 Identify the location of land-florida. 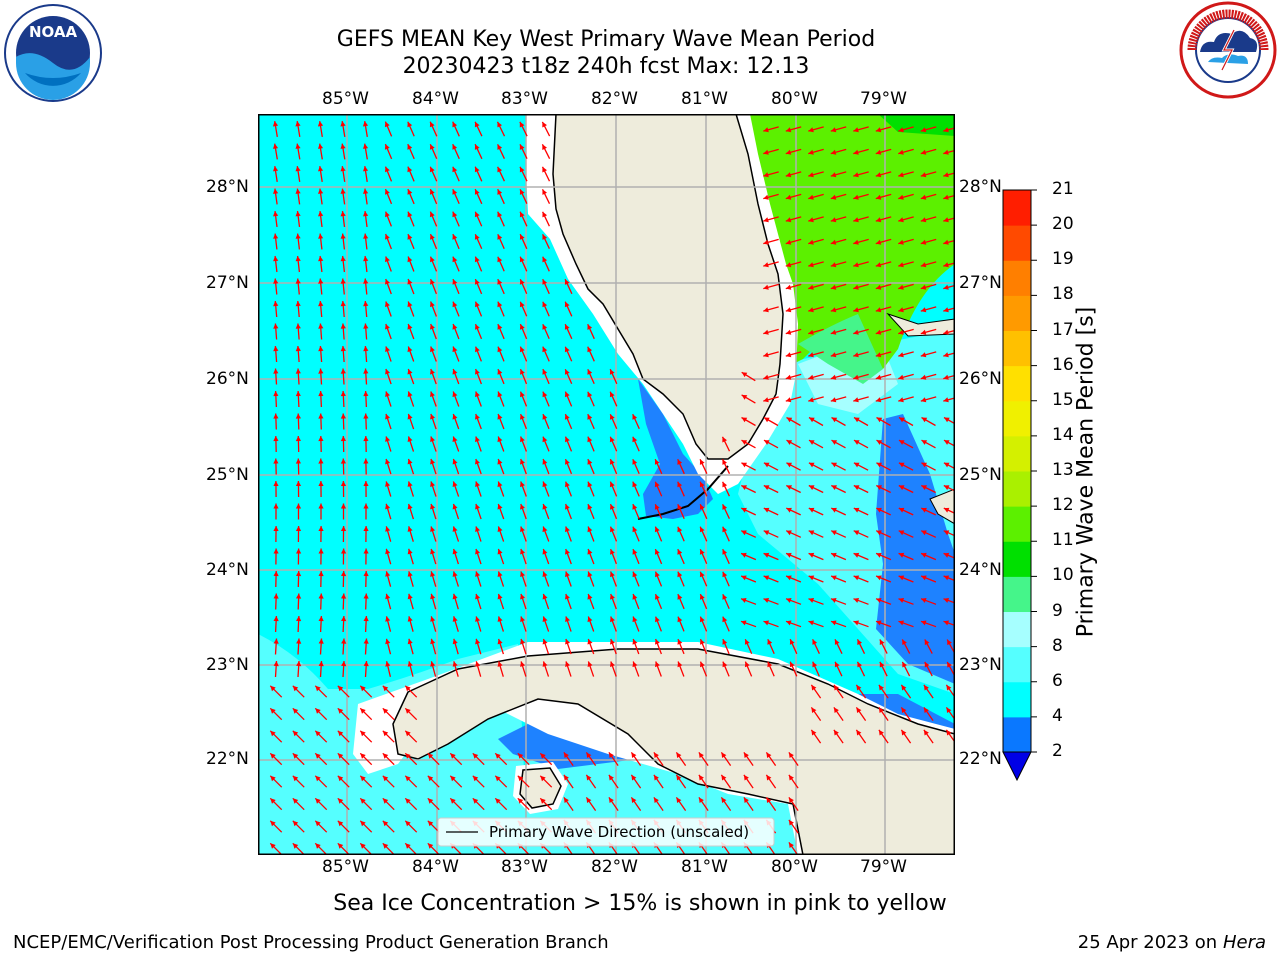
(668, 287).